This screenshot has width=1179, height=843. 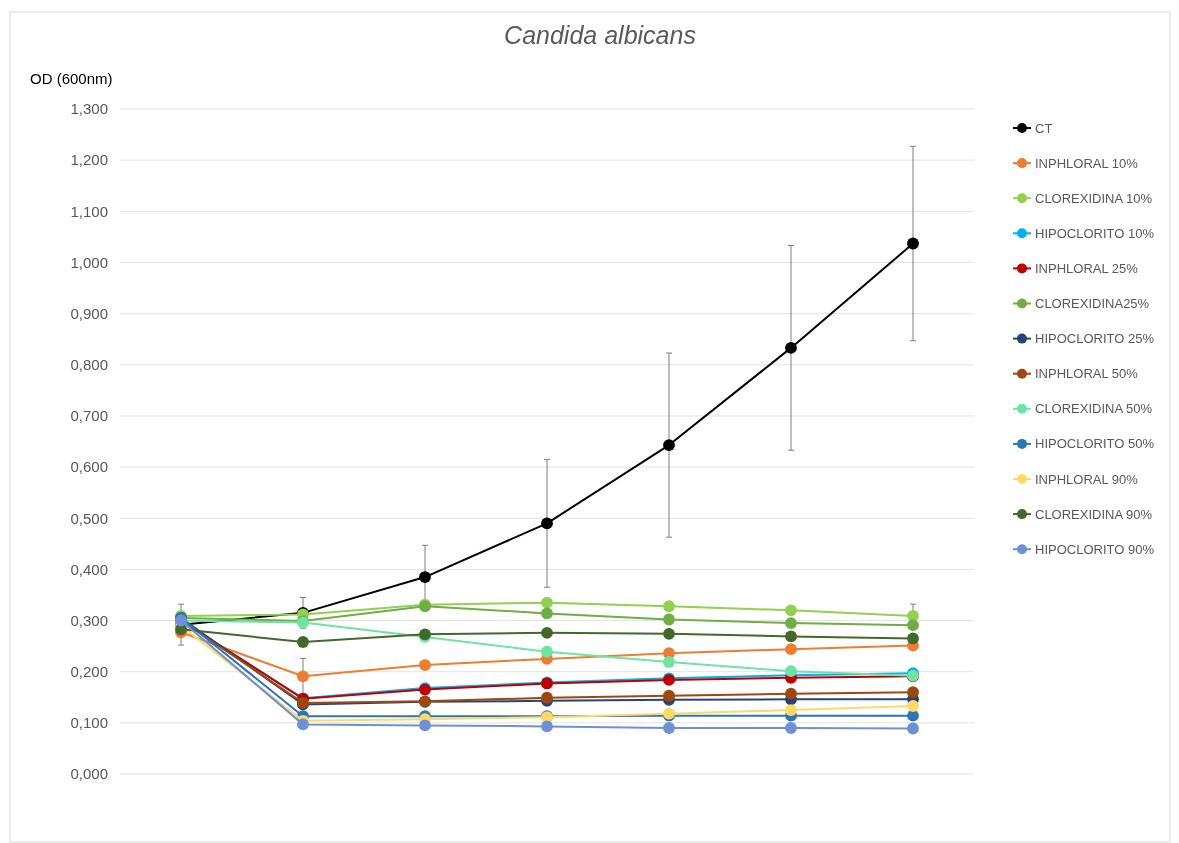 What do you see at coordinates (89, 313) in the screenshot?
I see `y-tick-label: 0,900` at bounding box center [89, 313].